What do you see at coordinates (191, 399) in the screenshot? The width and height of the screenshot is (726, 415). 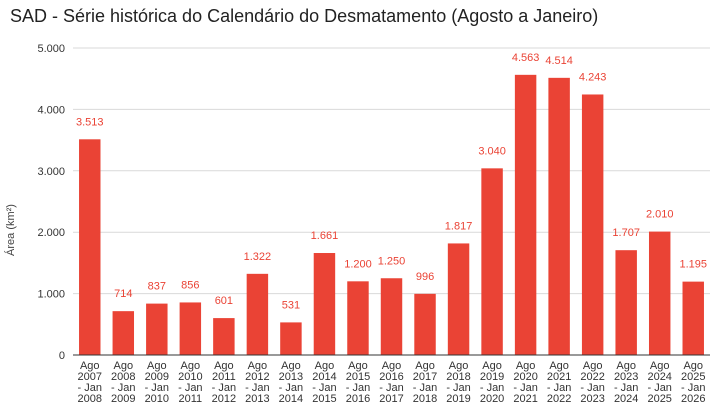 I see `x-tick-label-line: 2011` at bounding box center [191, 399].